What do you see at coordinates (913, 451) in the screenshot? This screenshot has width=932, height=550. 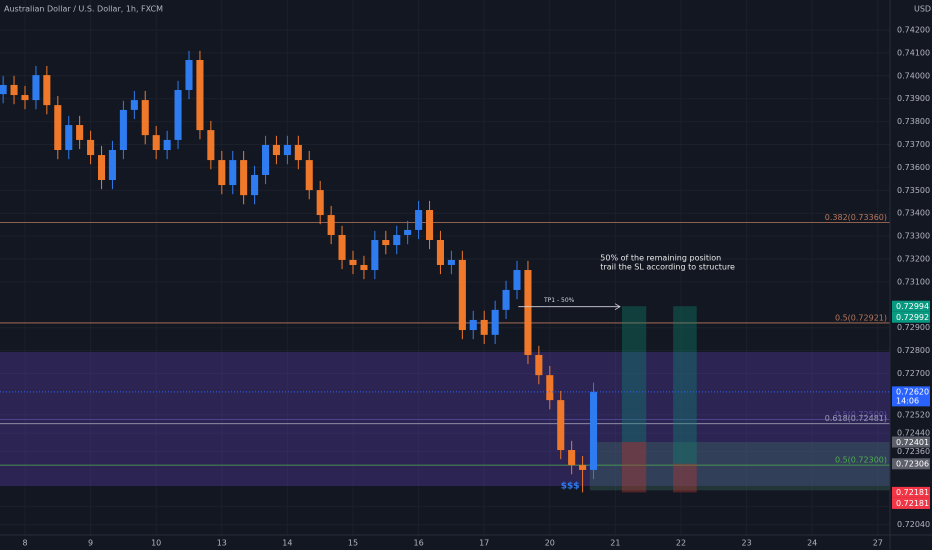 I see `y-tick-label: 0.72360` at bounding box center [913, 451].